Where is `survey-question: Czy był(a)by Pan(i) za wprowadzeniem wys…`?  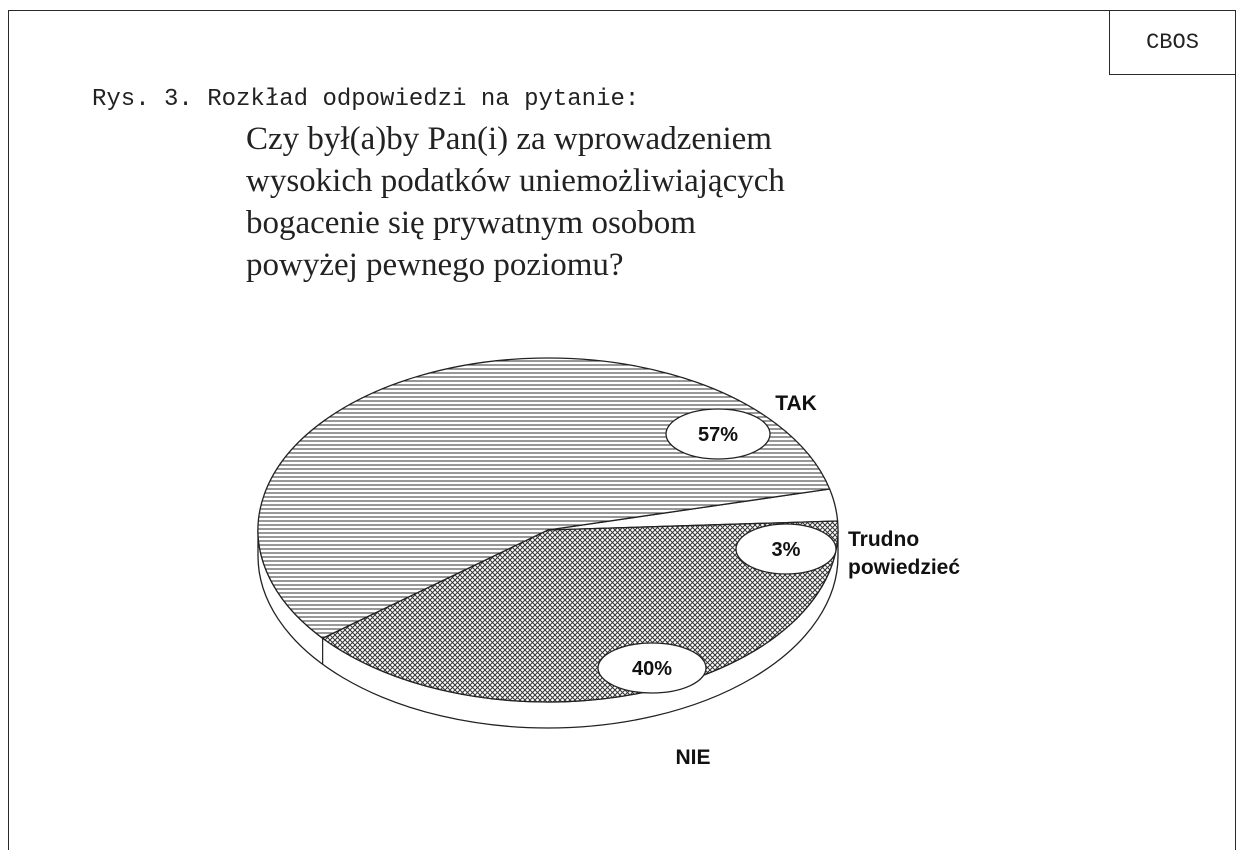 survey-question: Czy był(a)by Pan(i) za wprowadzeniem wys… is located at coordinates (626, 202).